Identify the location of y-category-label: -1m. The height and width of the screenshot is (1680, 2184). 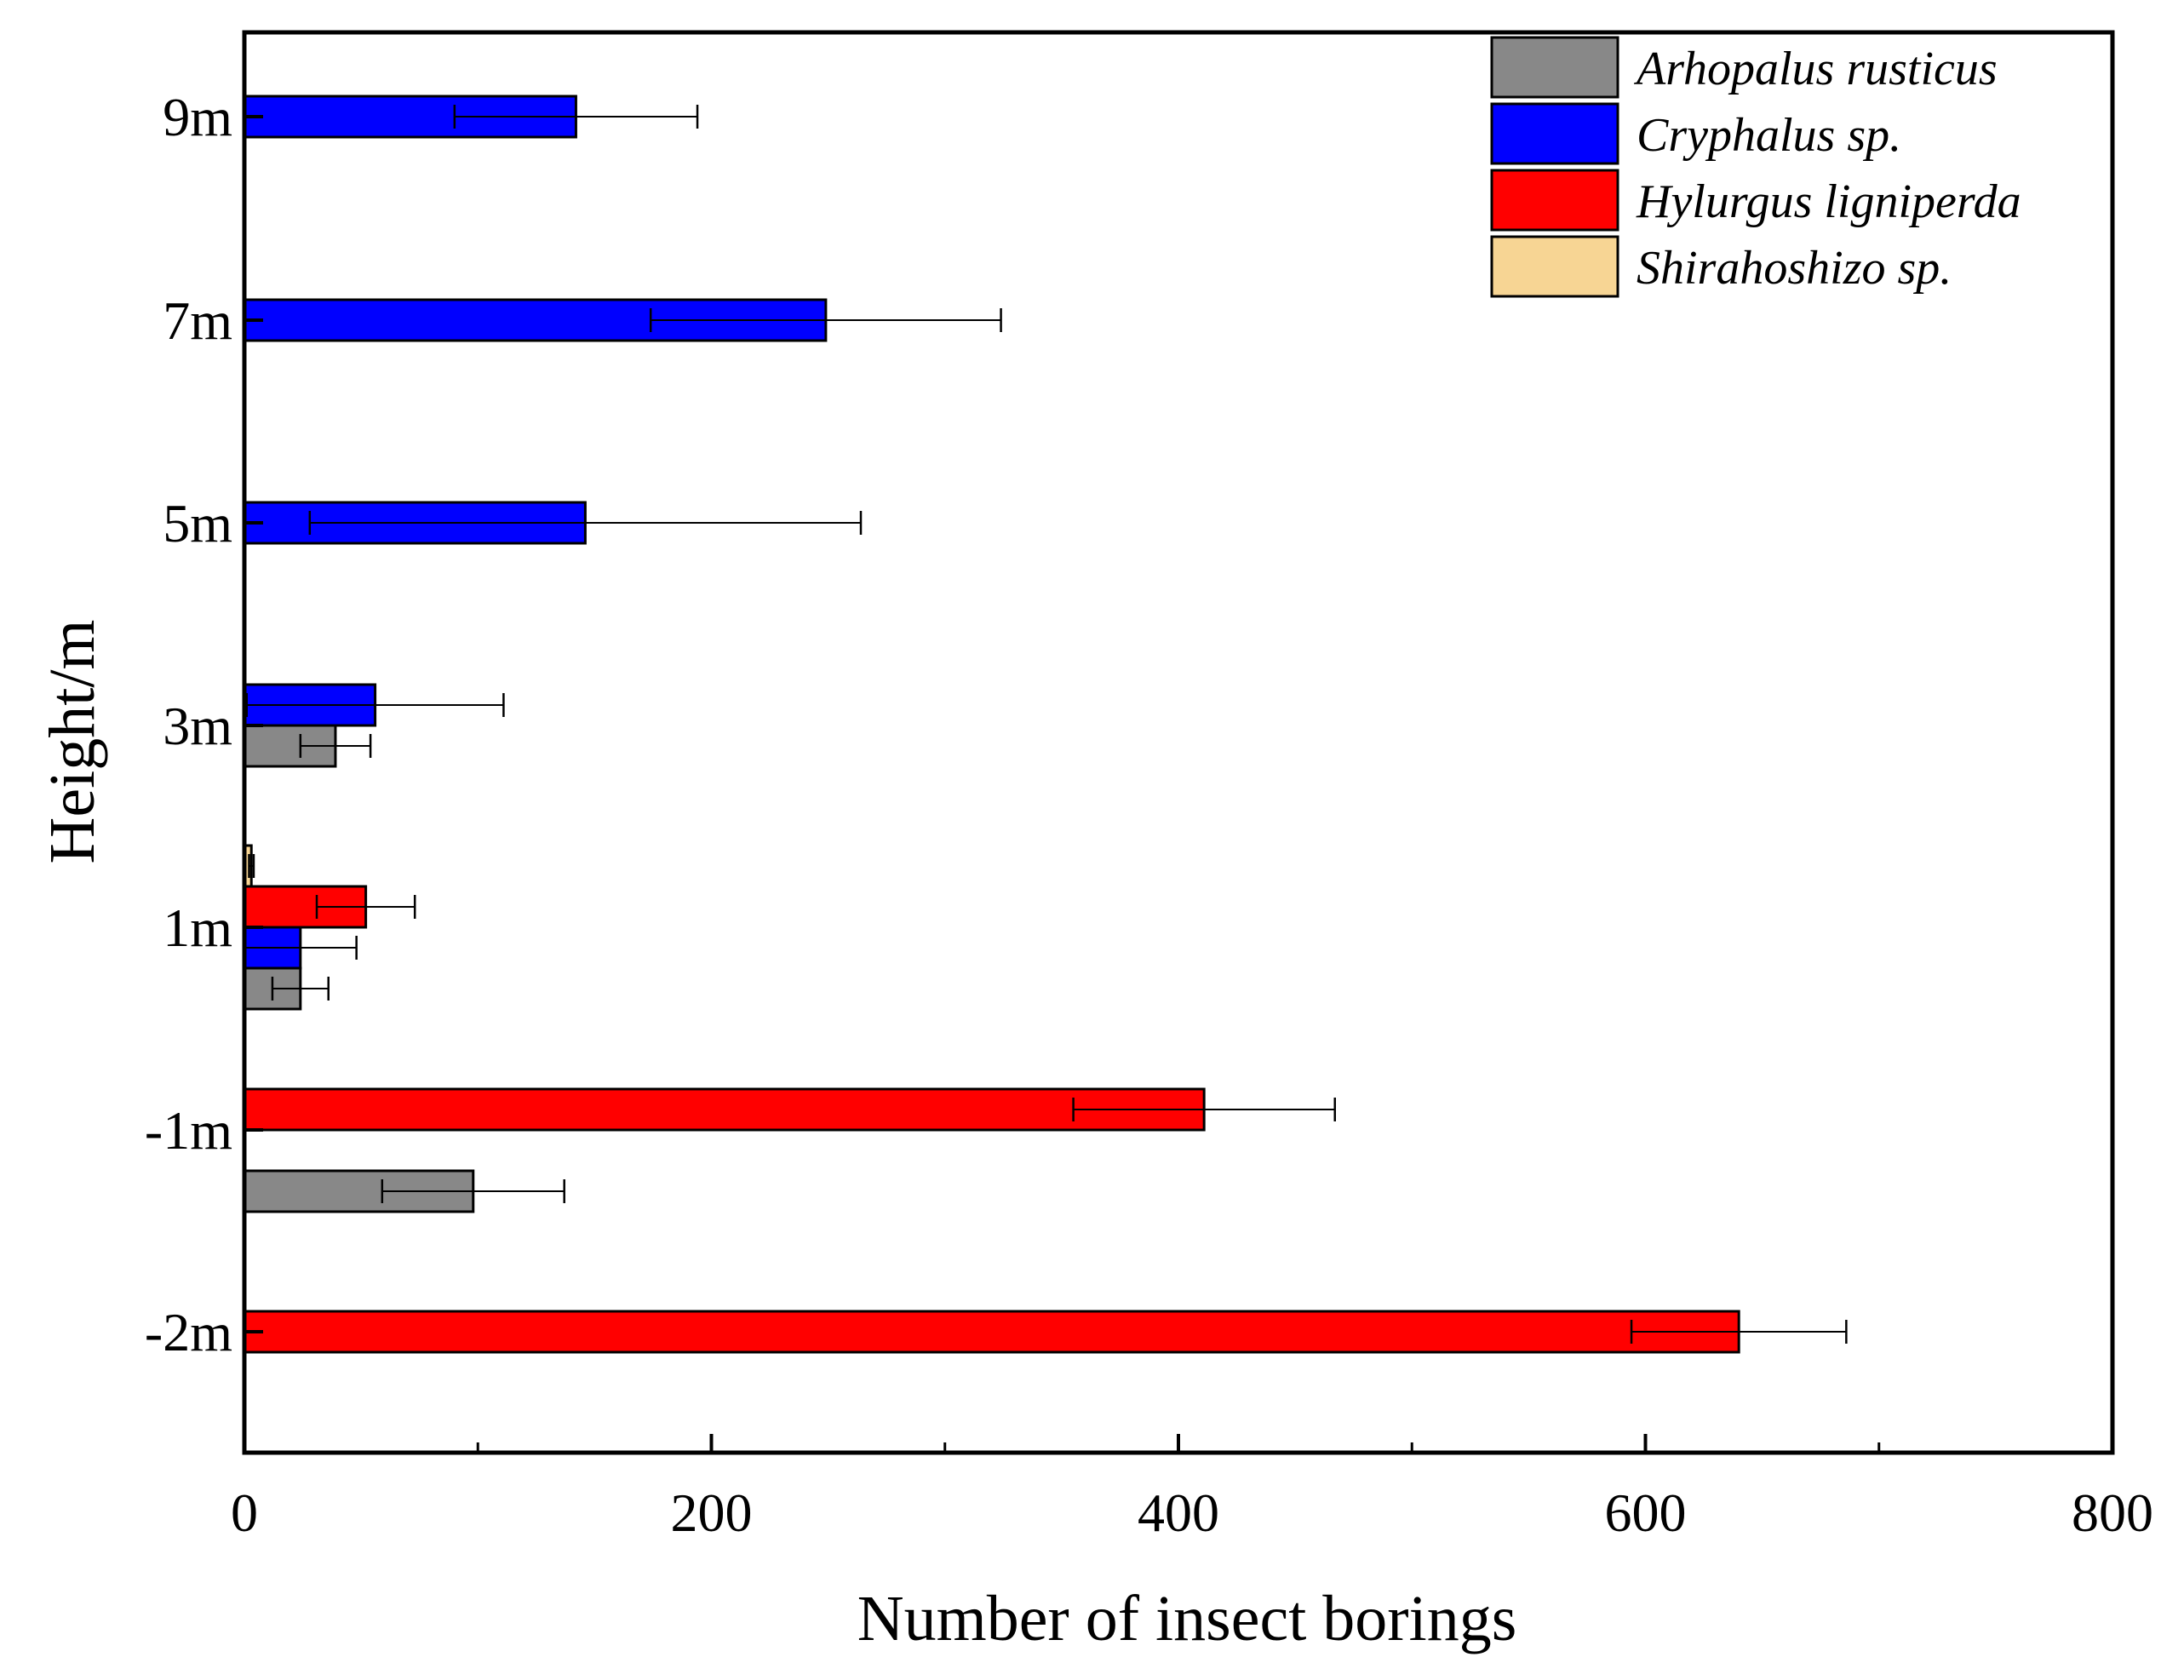
(189, 1130).